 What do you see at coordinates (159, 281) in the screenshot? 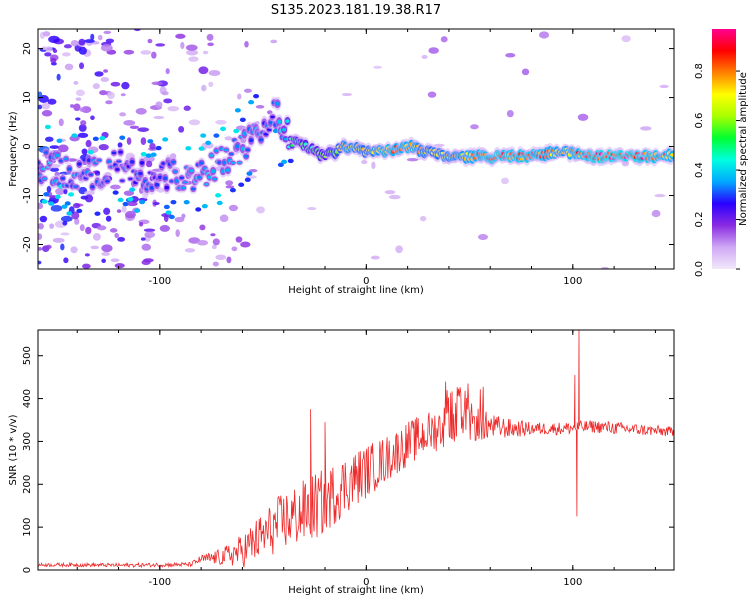
I see `spectrogram-x-tick-label: -100` at bounding box center [159, 281].